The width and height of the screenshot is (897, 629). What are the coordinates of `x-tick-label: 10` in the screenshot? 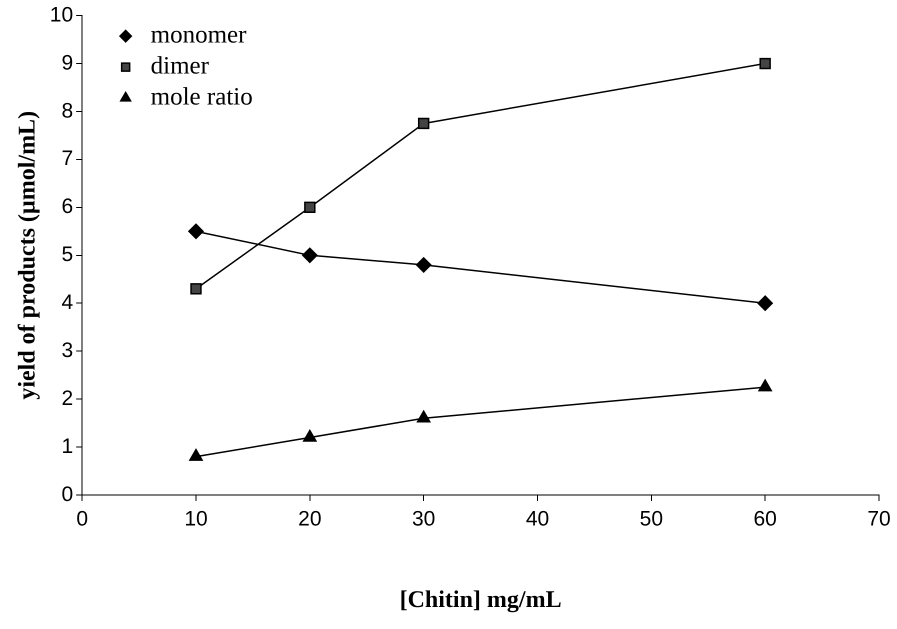 It's located at (196, 518).